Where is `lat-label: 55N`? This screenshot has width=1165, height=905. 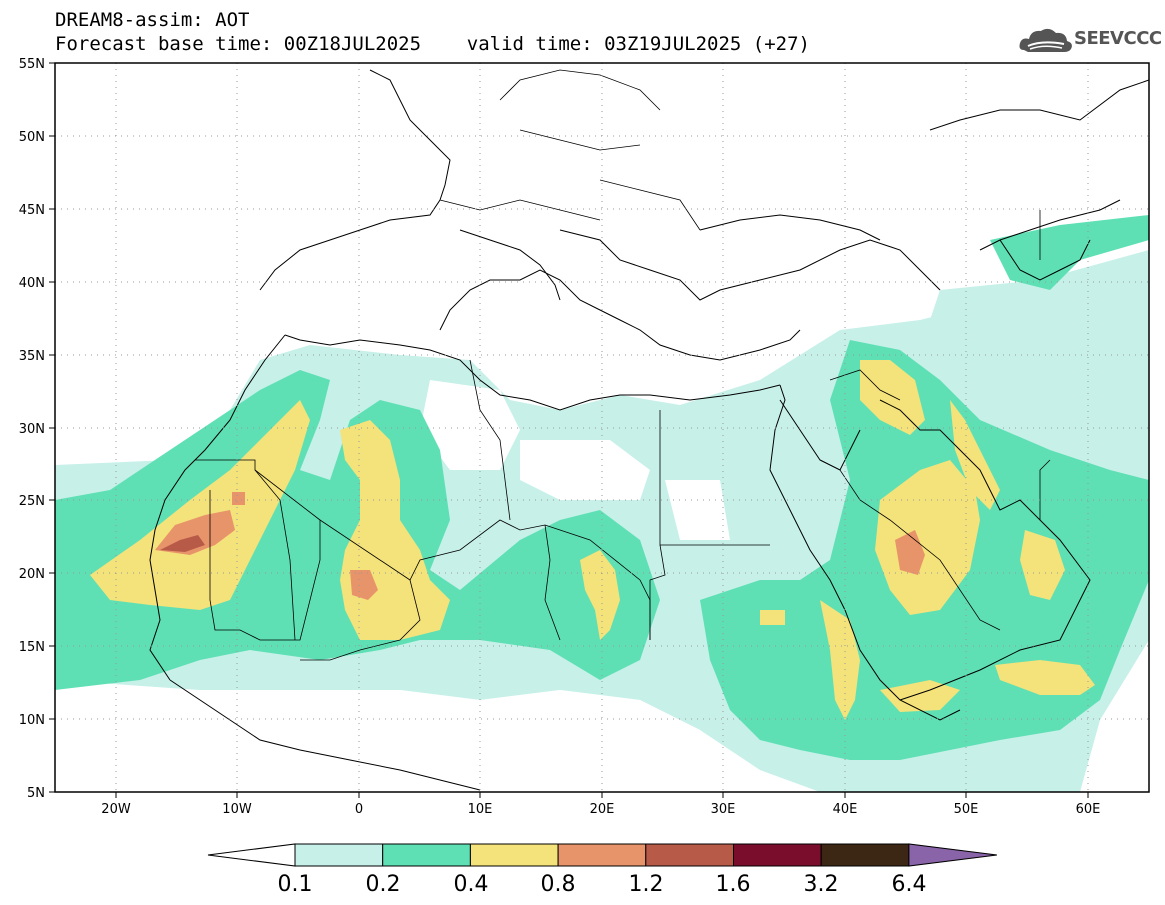 lat-label: 55N is located at coordinates (32, 64).